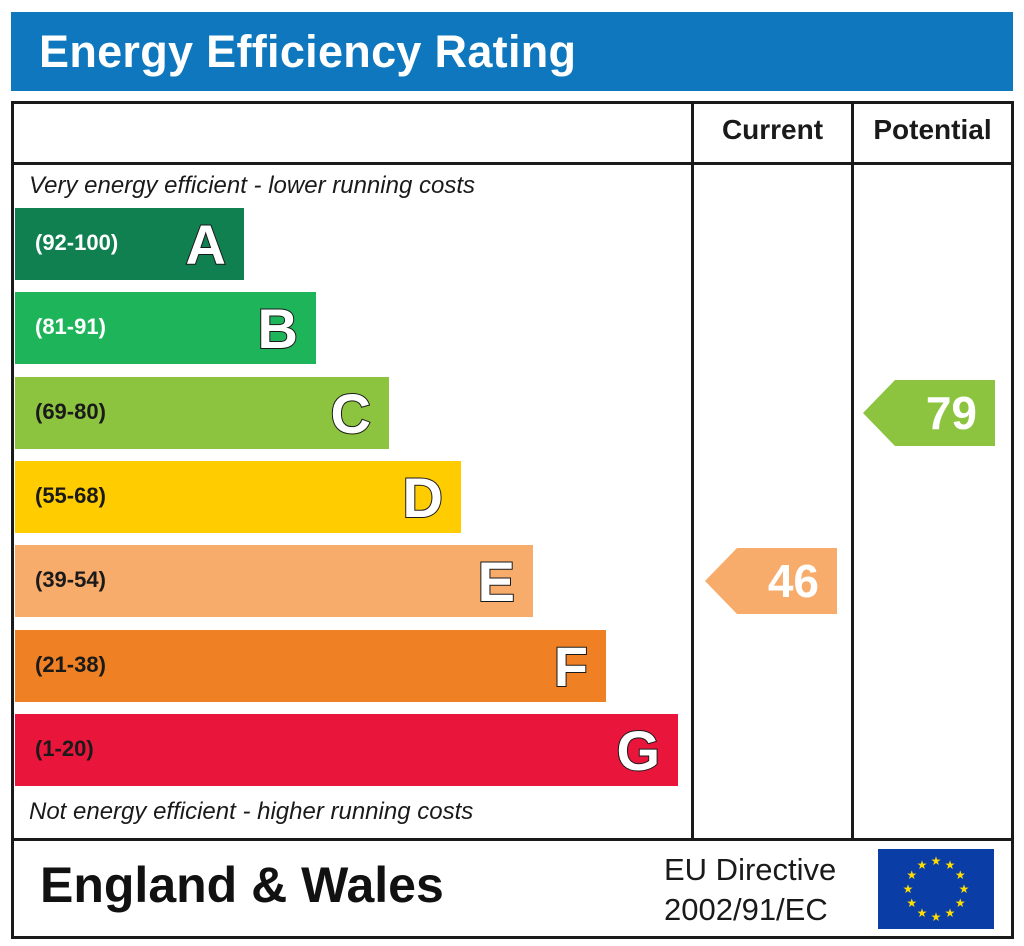 The height and width of the screenshot is (946, 1024). Describe the element at coordinates (351, 413) in the screenshot. I see `band-c-letter: C` at that location.